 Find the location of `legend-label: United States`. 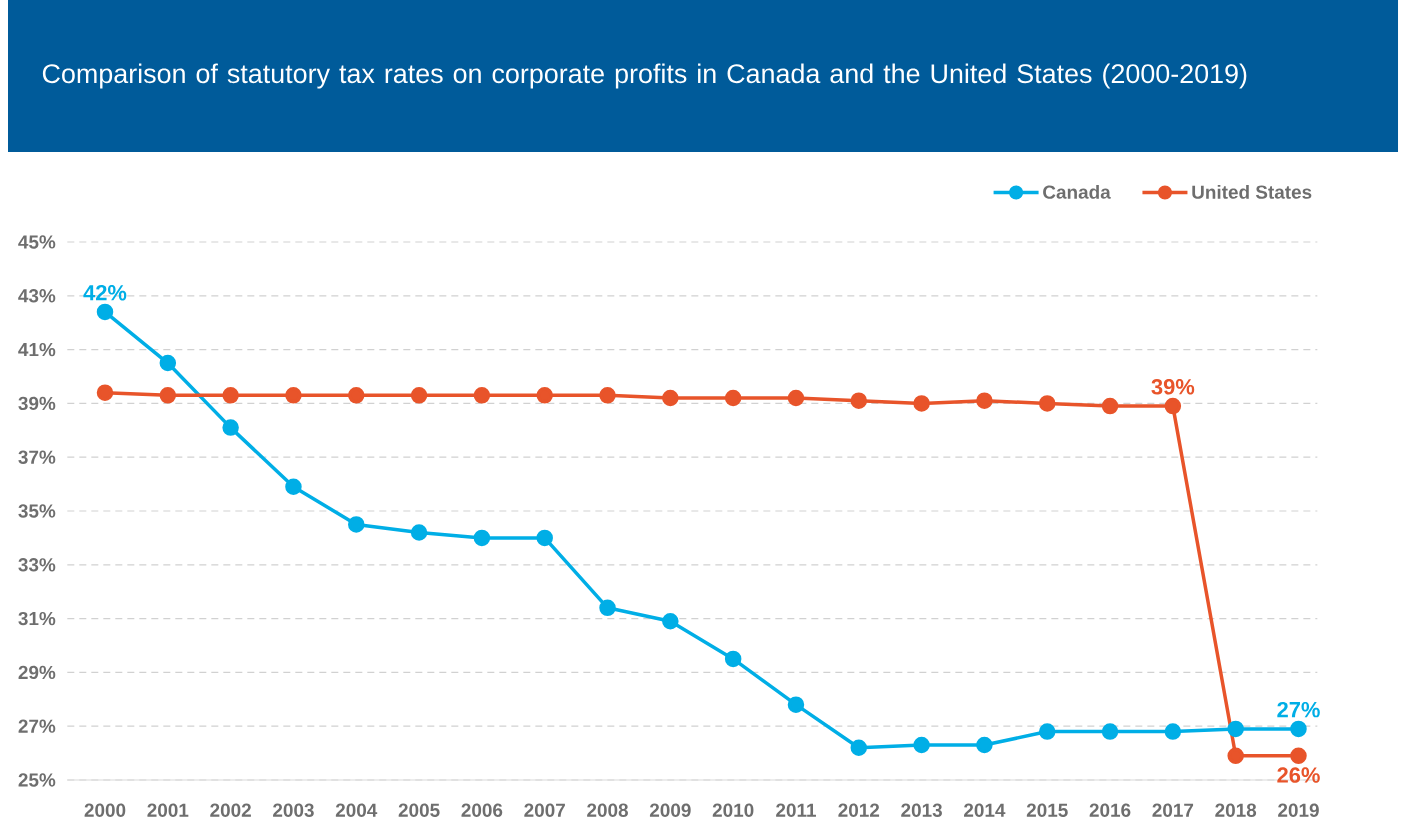

legend-label: United States is located at coordinates (1252, 191).